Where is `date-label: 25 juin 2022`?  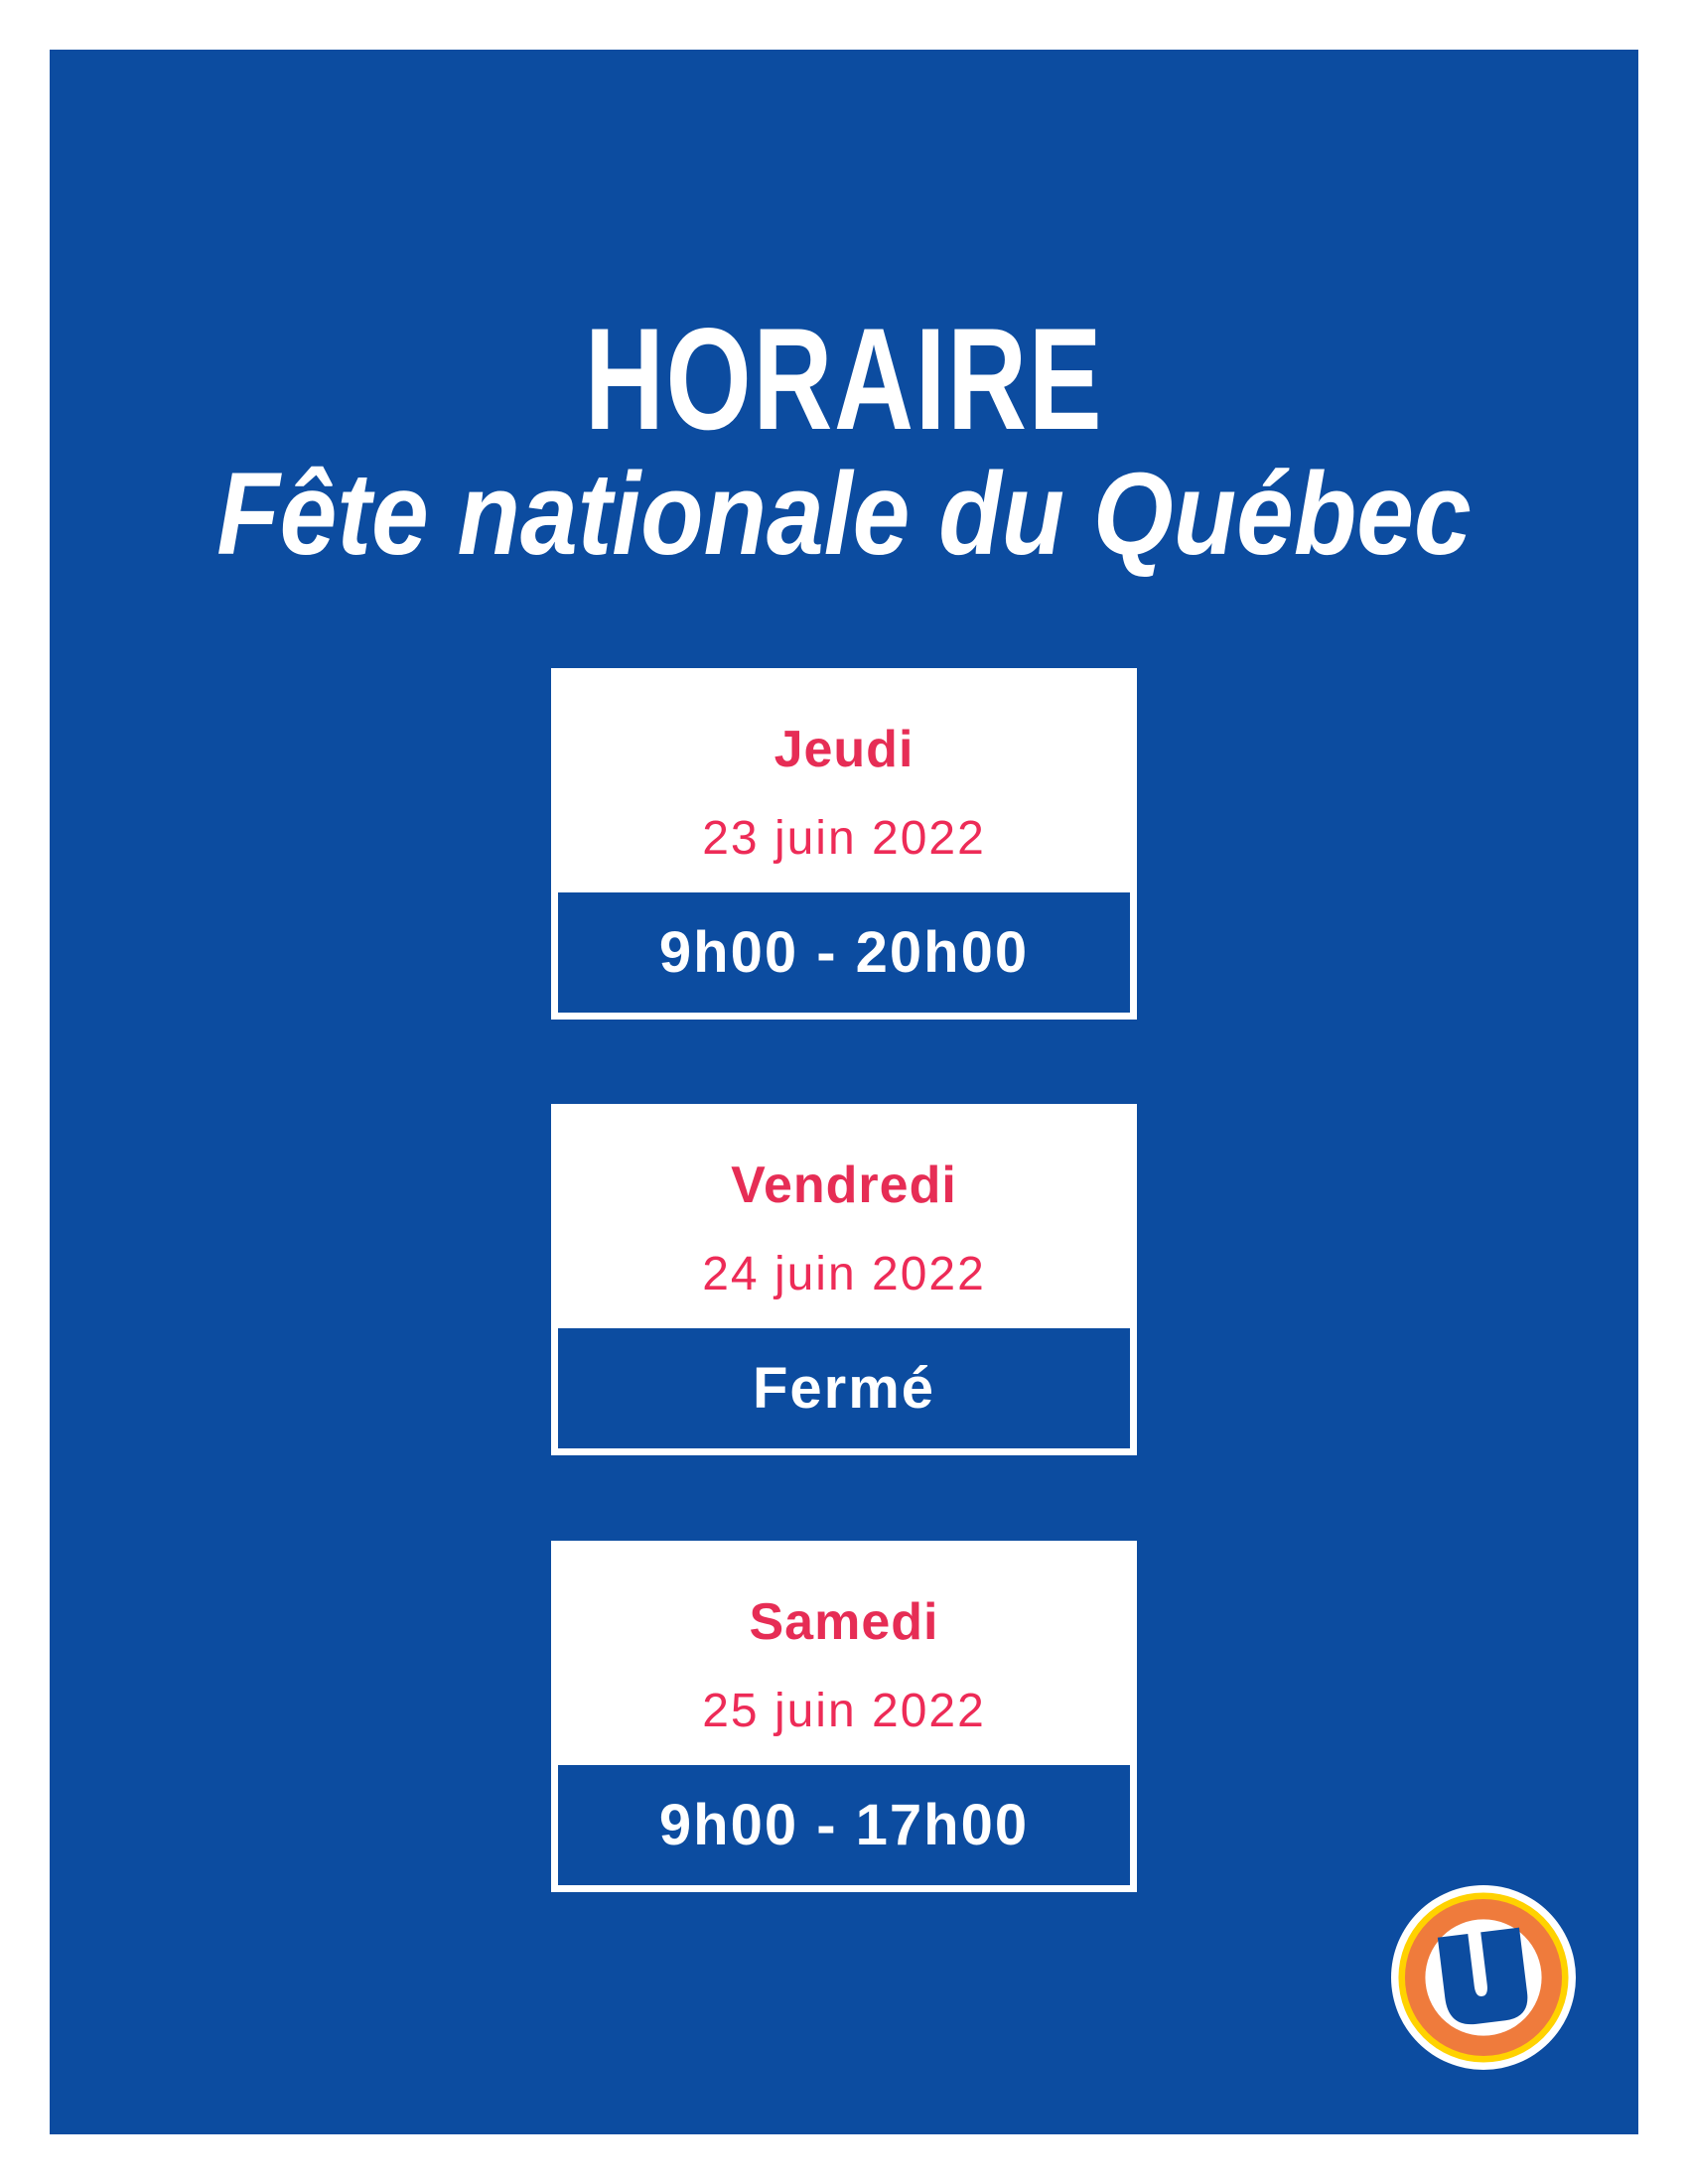
date-label: 25 juin 2022 is located at coordinates (844, 1711).